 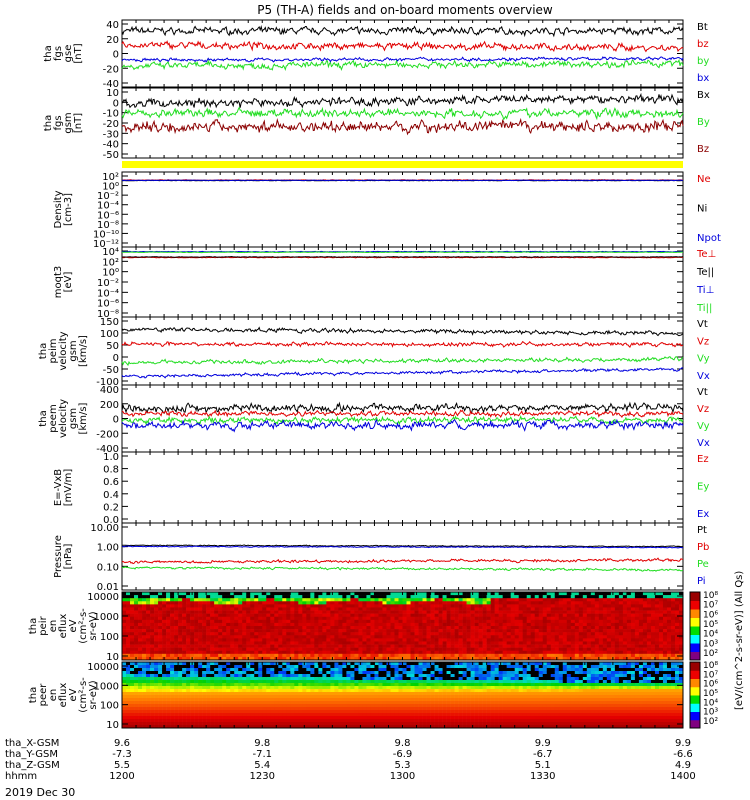 I want to click on y-axis-label-line: fgs, so click(x=58, y=122).